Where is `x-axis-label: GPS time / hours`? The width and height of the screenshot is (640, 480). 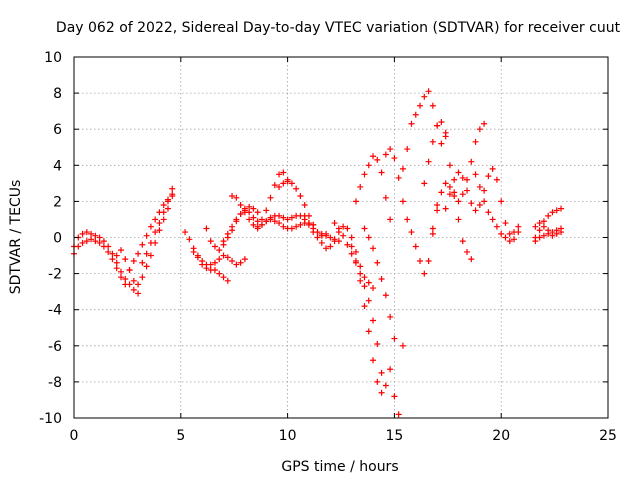
x-axis-label: GPS time / hours is located at coordinates (339, 467).